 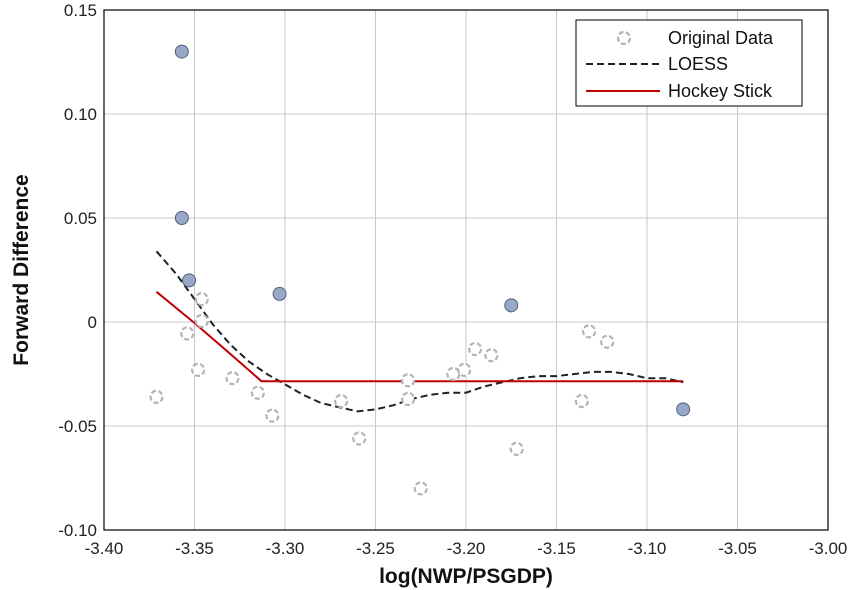 What do you see at coordinates (77, 426) in the screenshot?
I see `y-tick-label: -0.05` at bounding box center [77, 426].